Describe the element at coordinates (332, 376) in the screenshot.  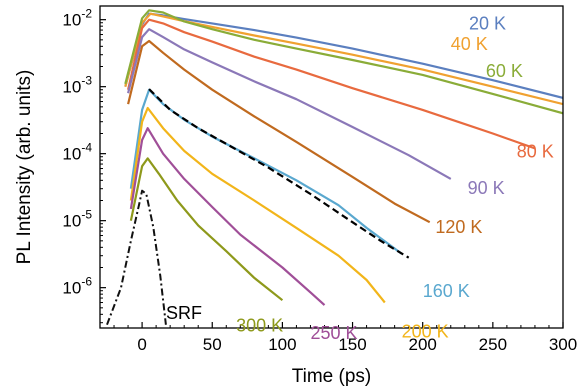
I see `x-axis-title: Time (ps)` at that location.